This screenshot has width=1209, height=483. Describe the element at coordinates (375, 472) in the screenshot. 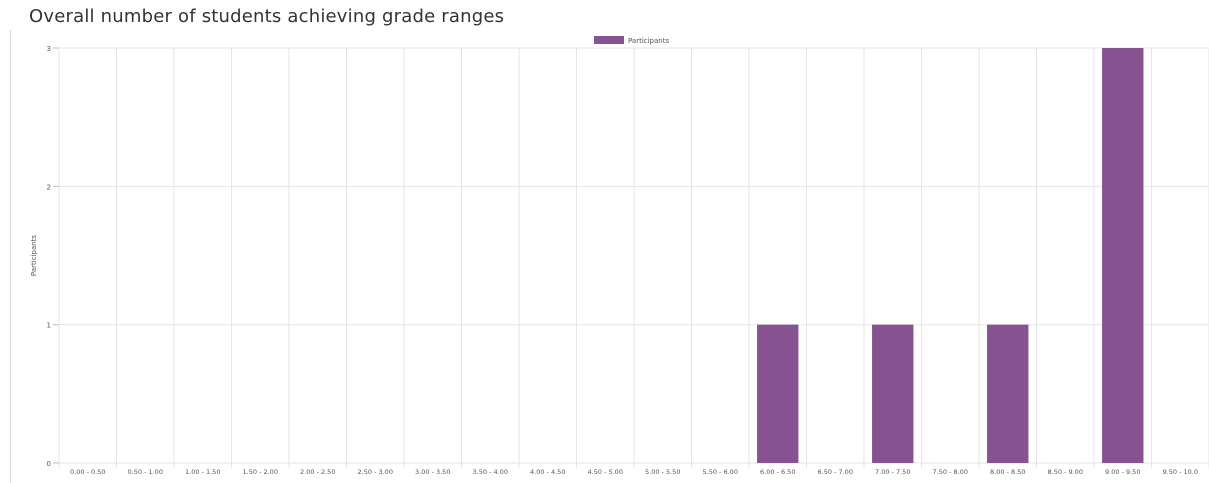

I see `x-tick-label: 2.50 - 3.00` at that location.